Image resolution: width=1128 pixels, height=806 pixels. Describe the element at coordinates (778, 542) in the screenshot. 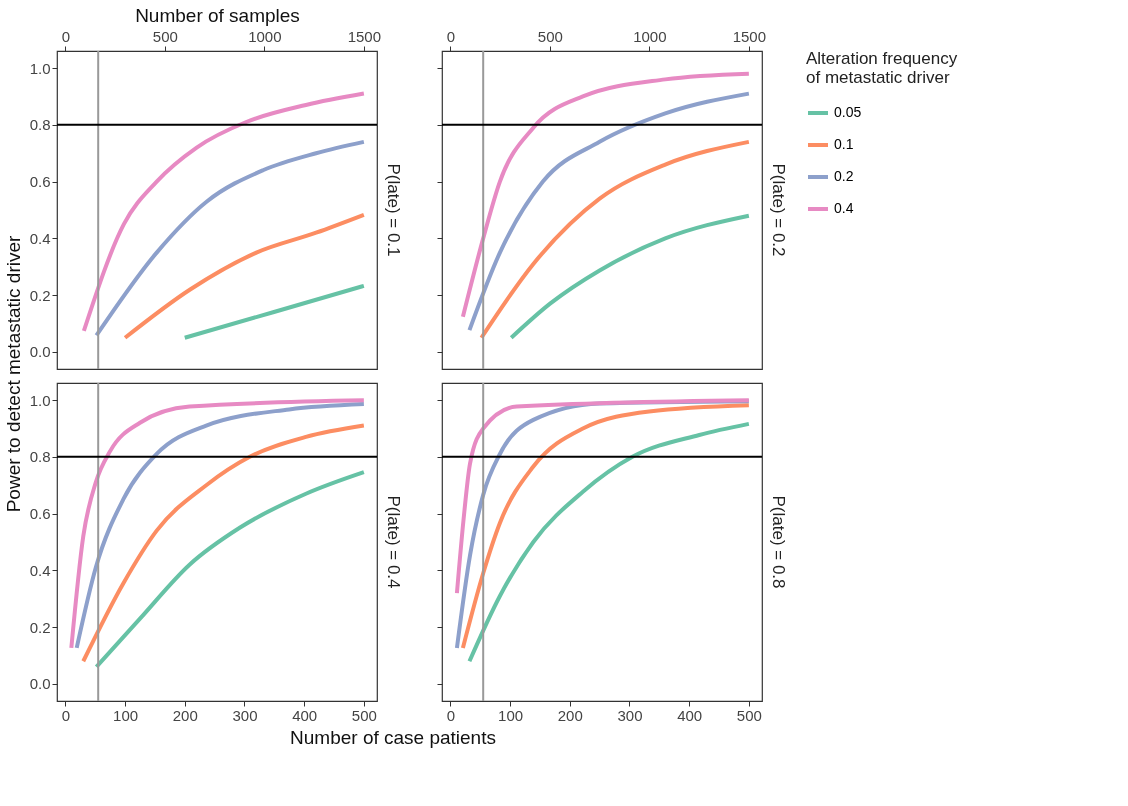

I see `text: P(late) = 0.8` at that location.